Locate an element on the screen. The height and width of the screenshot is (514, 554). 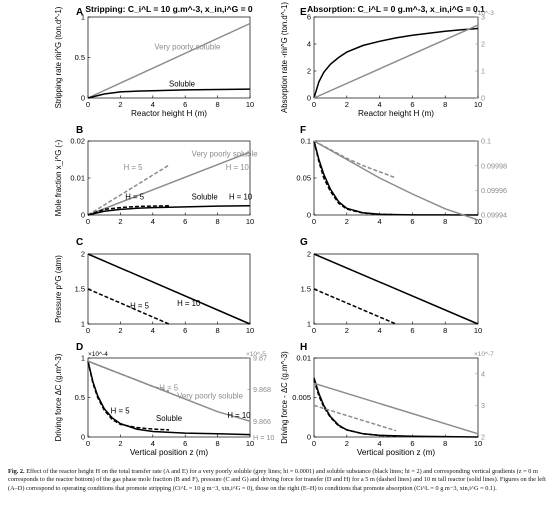
y-axis-label: Mole fraction x_i^G (-) is located at coordinates (58, 177).